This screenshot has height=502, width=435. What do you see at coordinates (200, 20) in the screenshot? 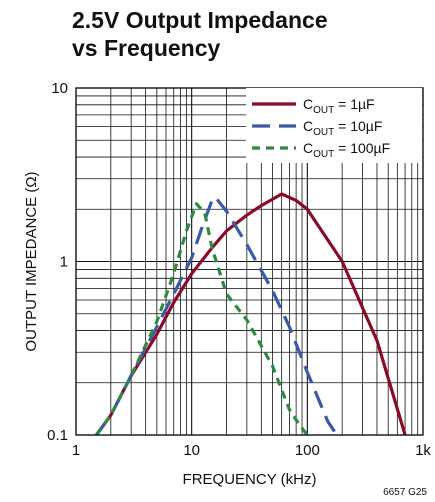
I see `chart-title-line-1: 2.5V Output Impedance` at bounding box center [200, 20].